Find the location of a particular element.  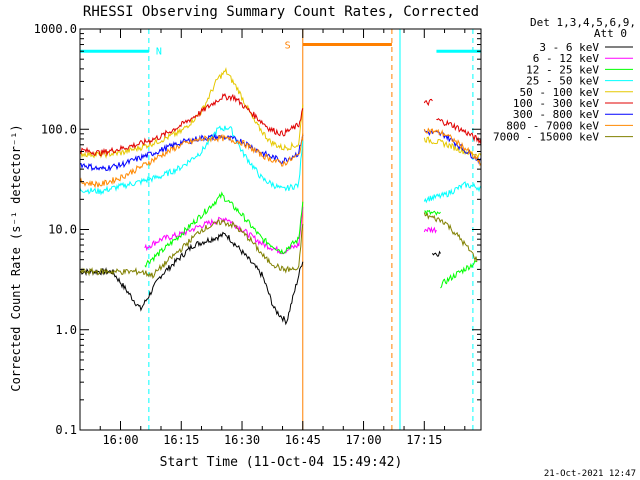

series-12-25-kev is located at coordinates (311, 240).